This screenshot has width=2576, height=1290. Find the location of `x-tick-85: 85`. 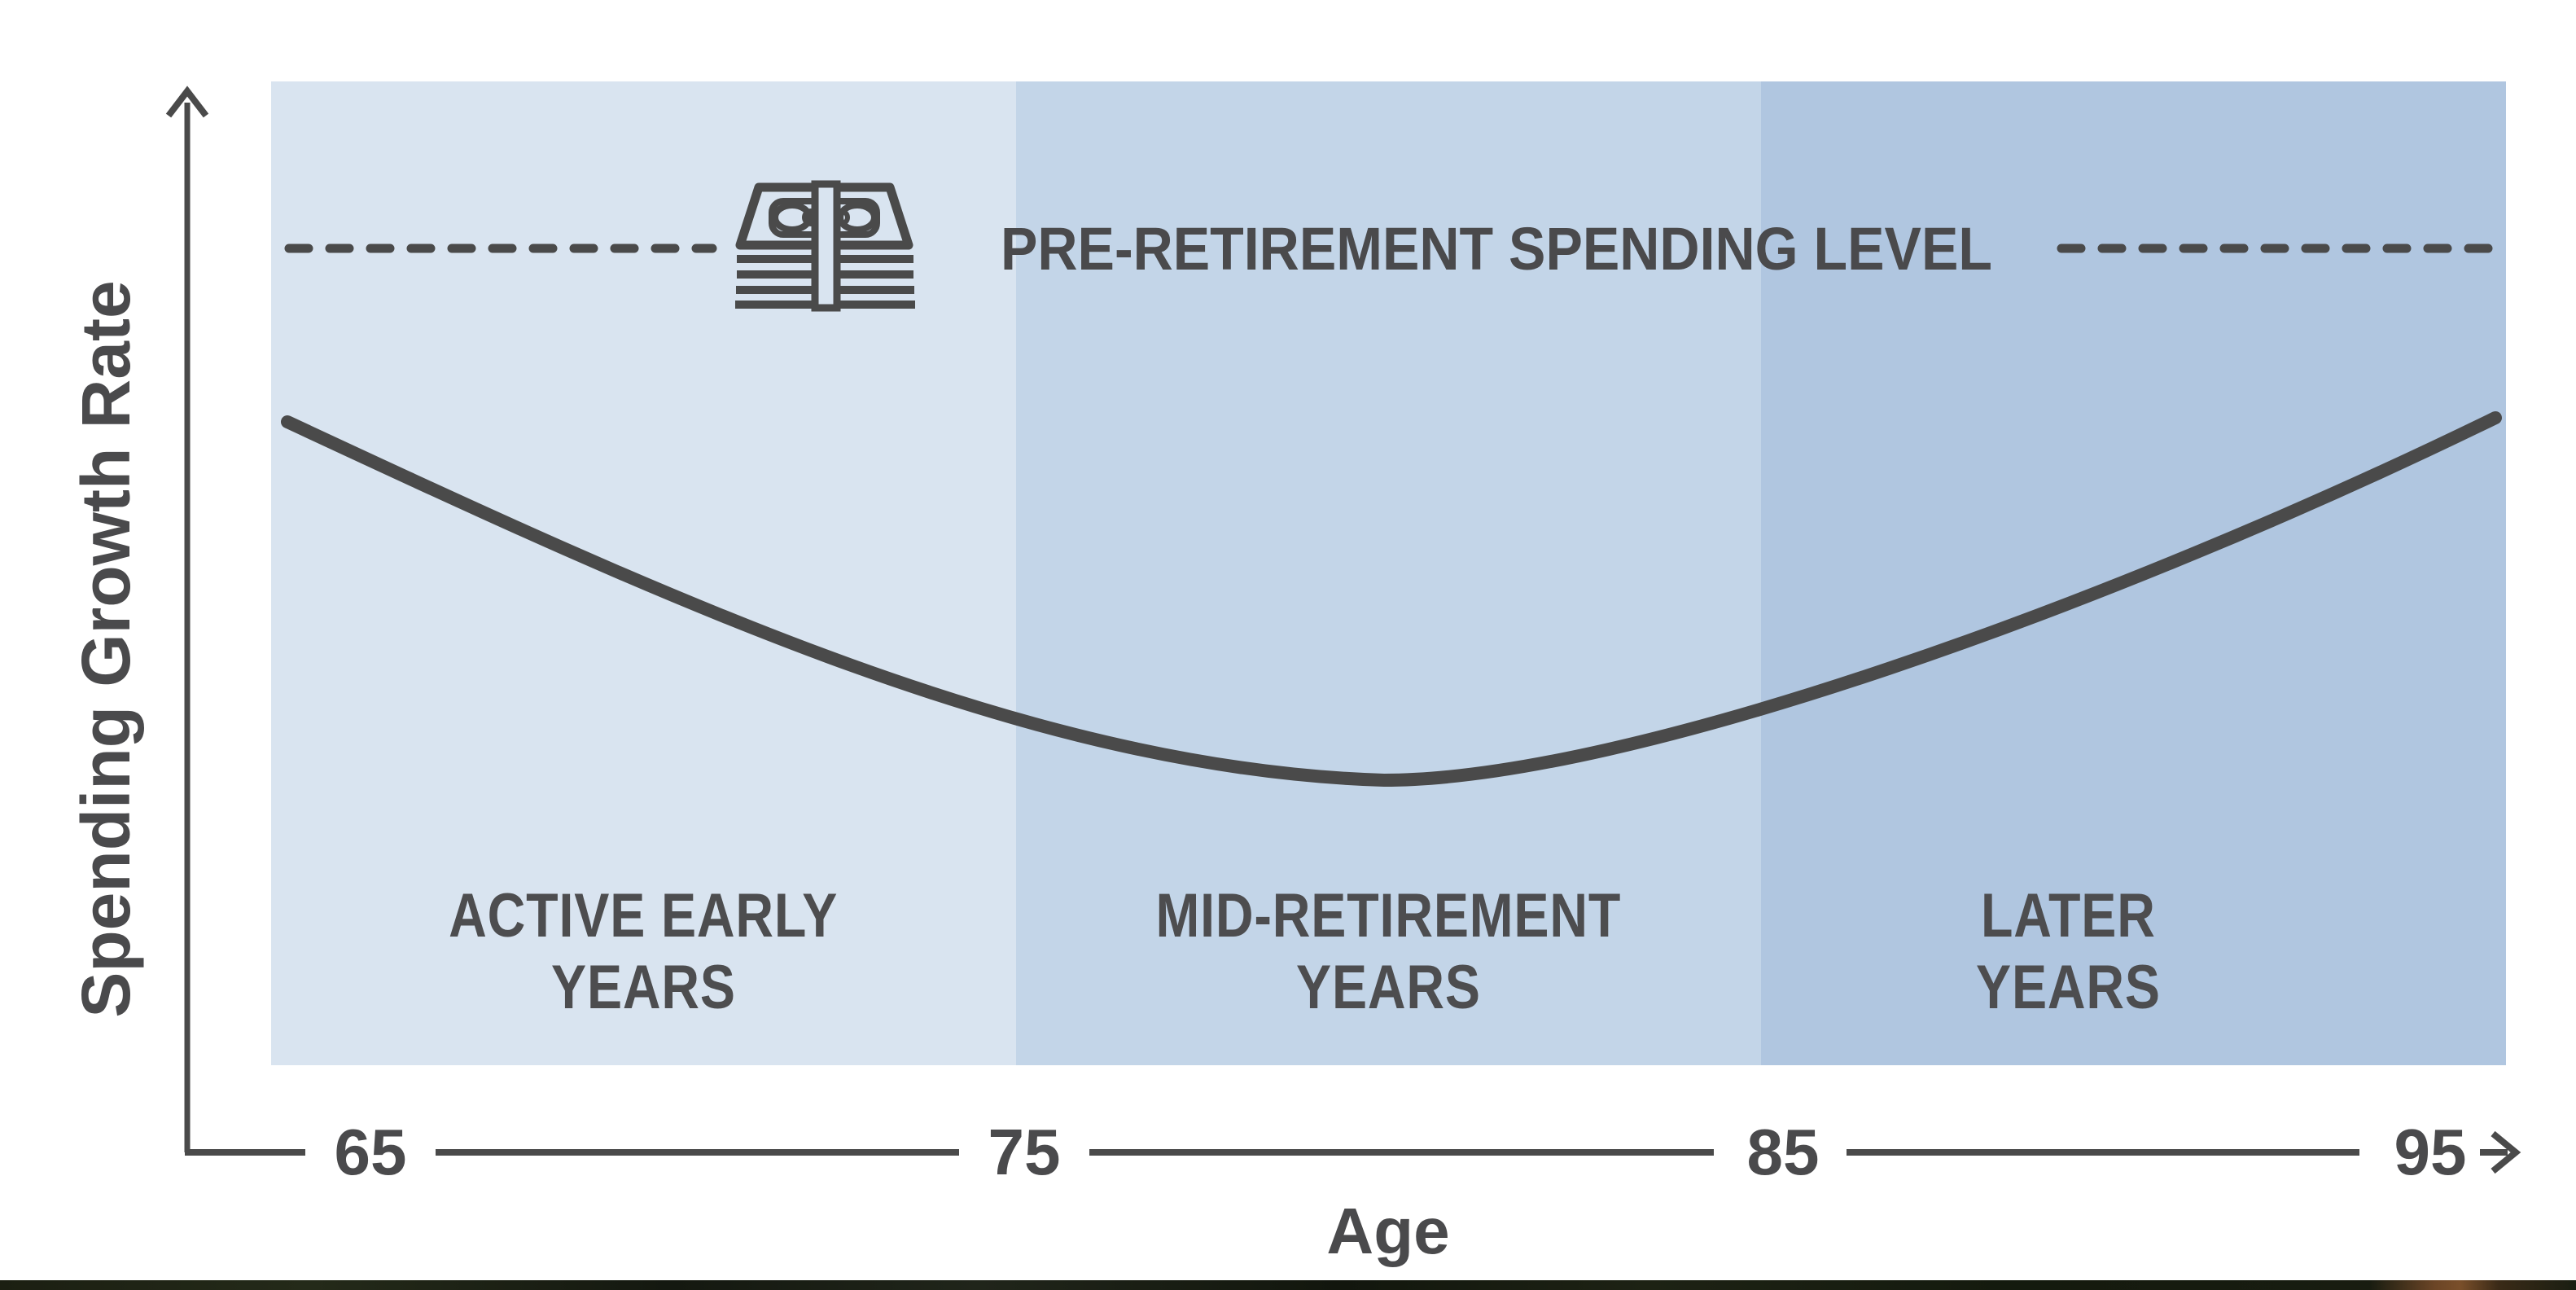

x-tick-85: 85 is located at coordinates (1783, 1152).